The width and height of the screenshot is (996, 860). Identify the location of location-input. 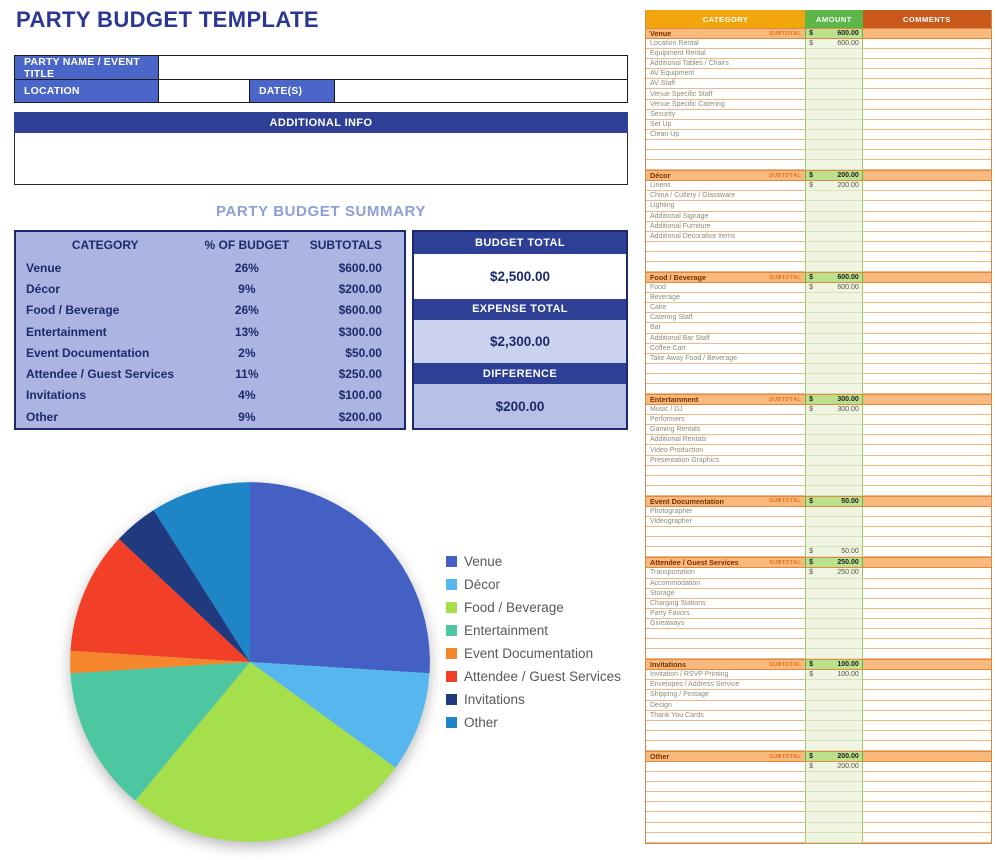
(204, 91).